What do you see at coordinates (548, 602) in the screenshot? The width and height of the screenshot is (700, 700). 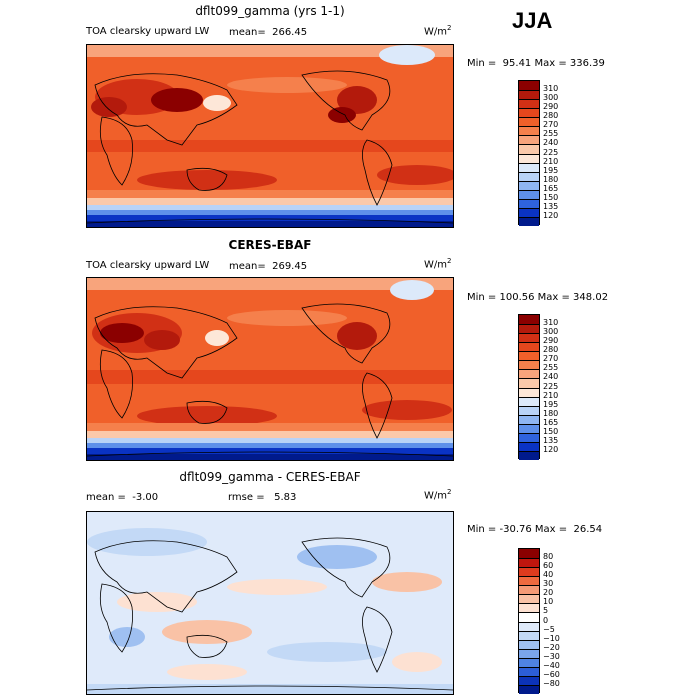 I see `colorbar-level-label: 10` at bounding box center [548, 602].